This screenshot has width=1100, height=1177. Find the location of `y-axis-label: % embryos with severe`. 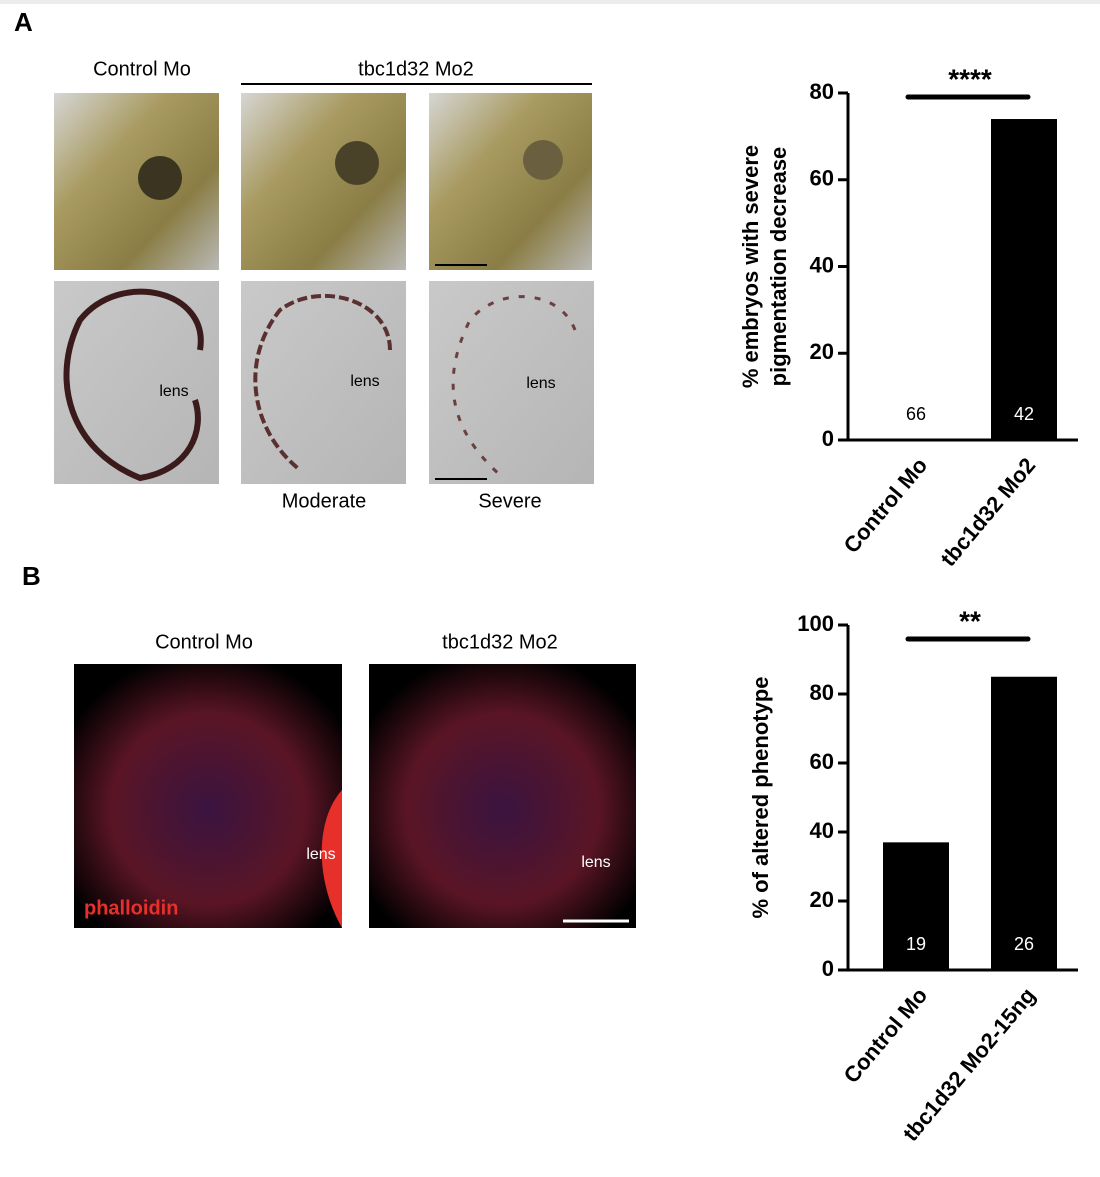

y-axis-label: % embryos with severe is located at coordinates (750, 266).